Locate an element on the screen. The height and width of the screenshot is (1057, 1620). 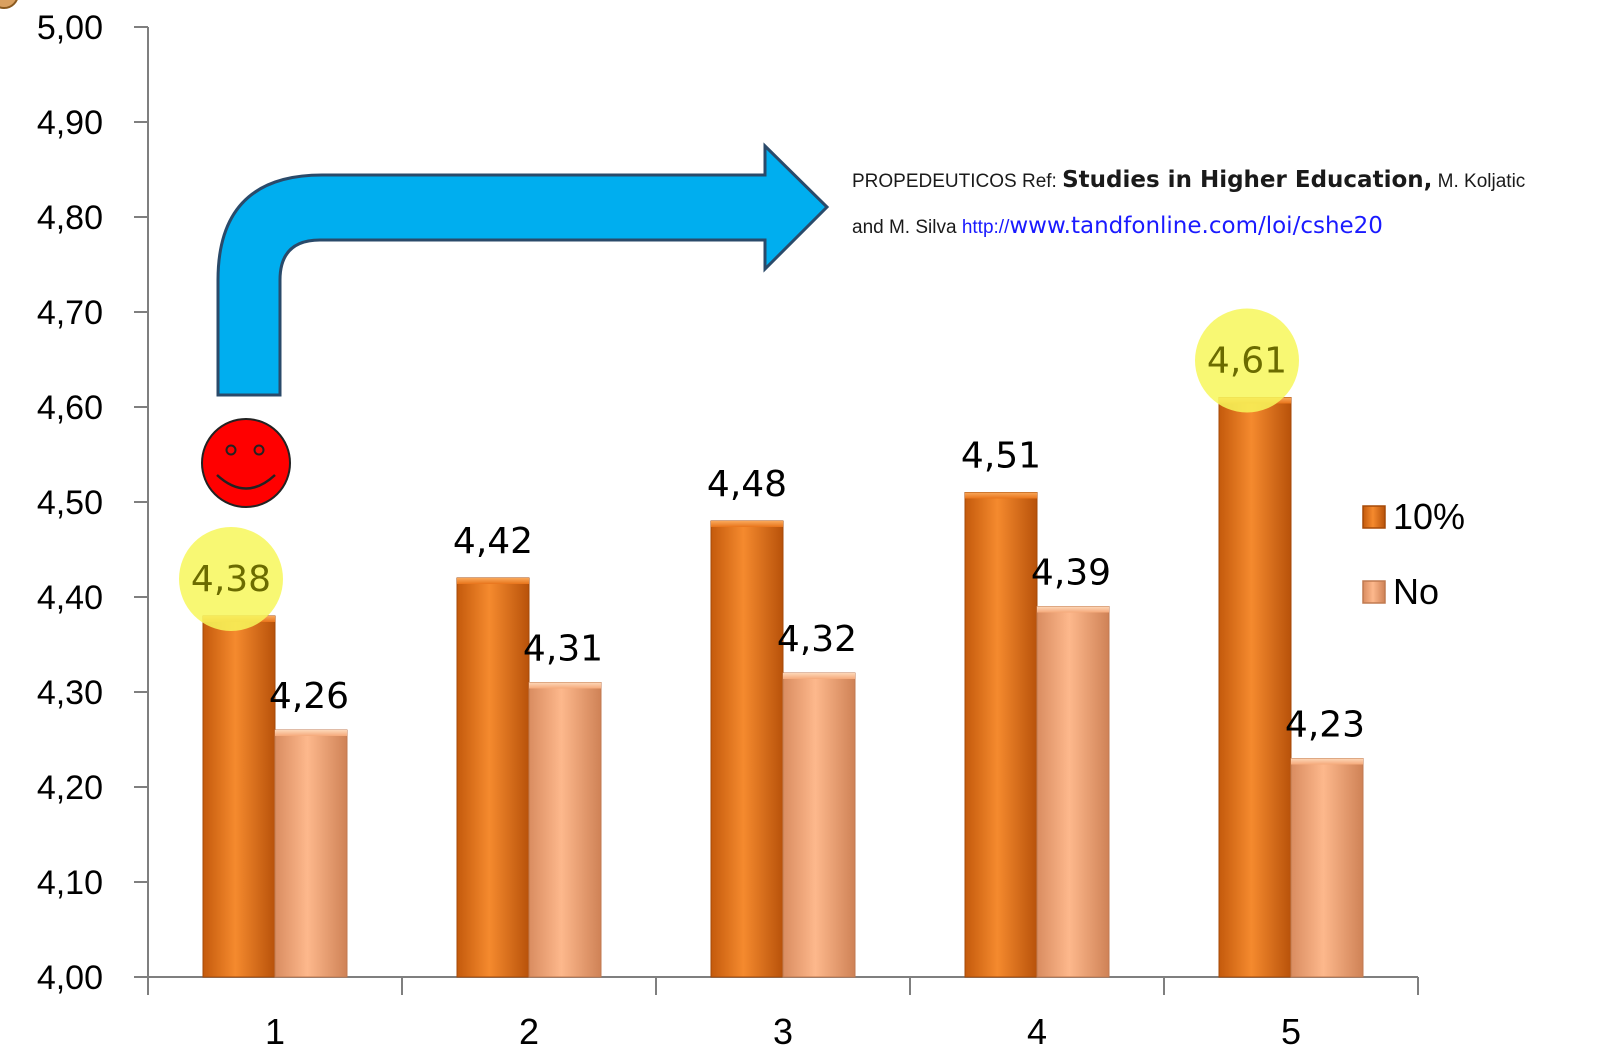
y-tick-label: 4,60 is located at coordinates (70, 408).